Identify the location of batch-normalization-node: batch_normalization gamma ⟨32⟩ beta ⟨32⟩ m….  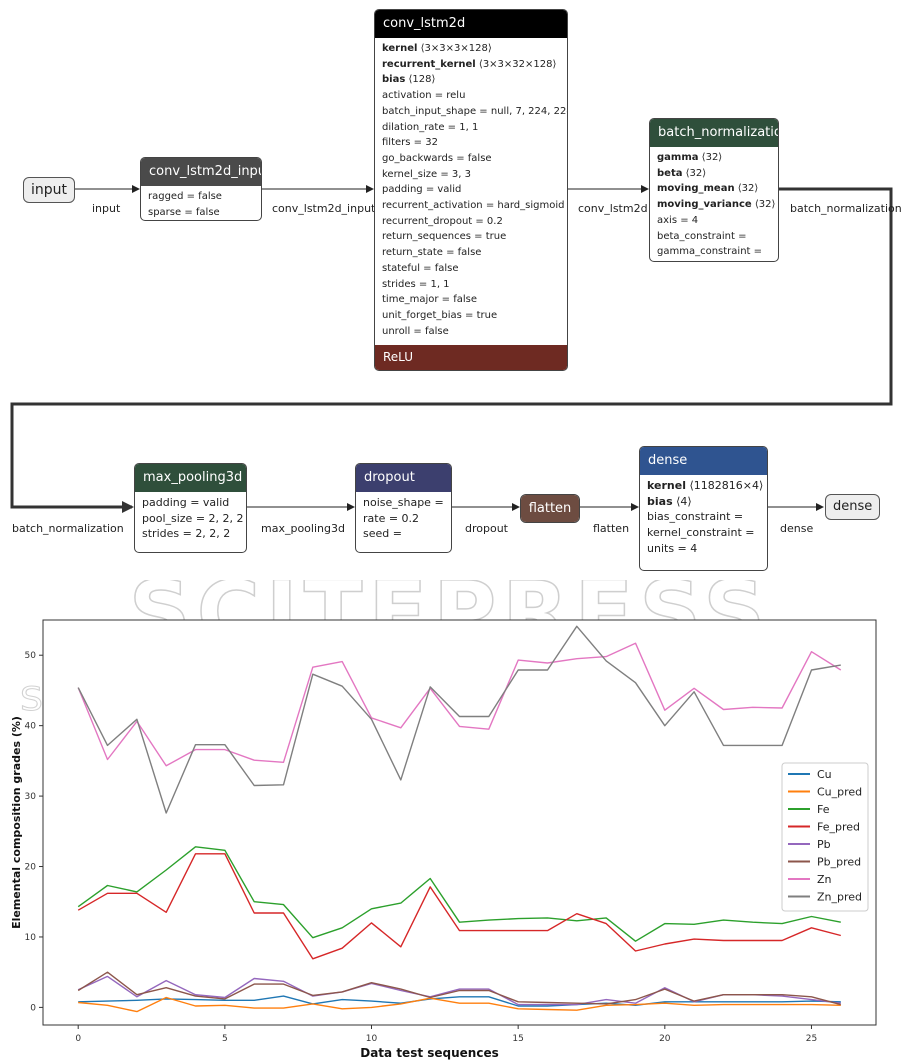
(714, 190).